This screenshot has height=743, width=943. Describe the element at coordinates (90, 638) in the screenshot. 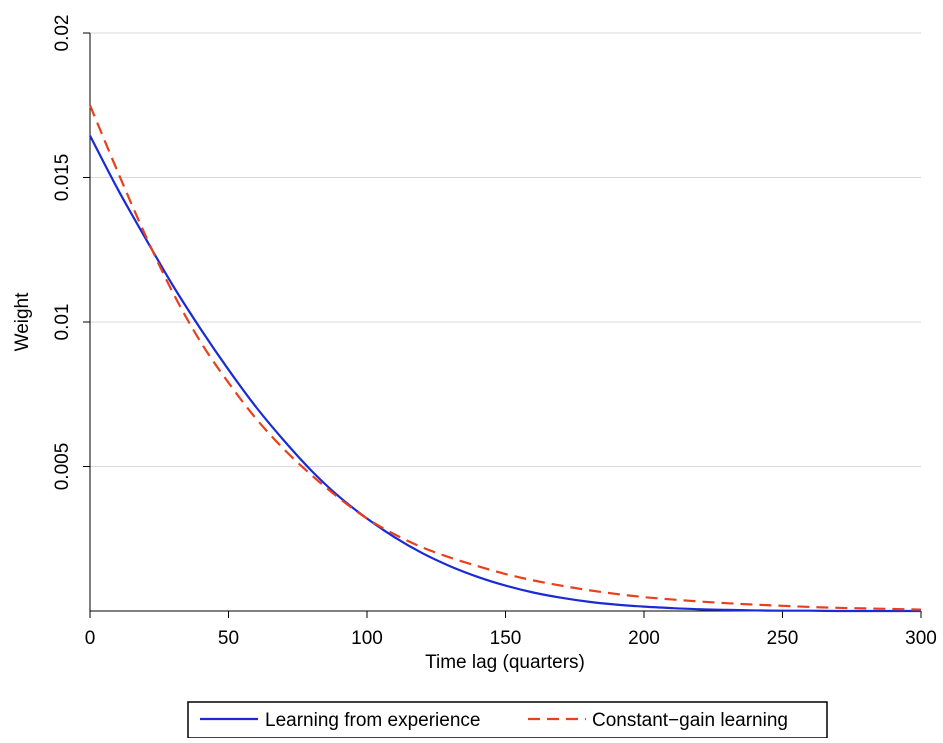

I see `x-tick-label-0: 0` at that location.